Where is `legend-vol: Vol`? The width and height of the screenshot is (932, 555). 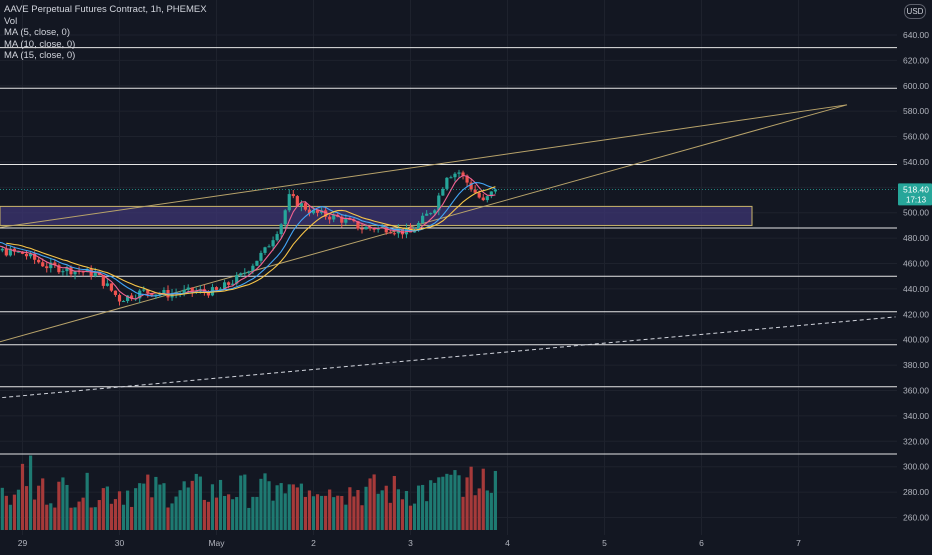 legend-vol: Vol is located at coordinates (11, 21).